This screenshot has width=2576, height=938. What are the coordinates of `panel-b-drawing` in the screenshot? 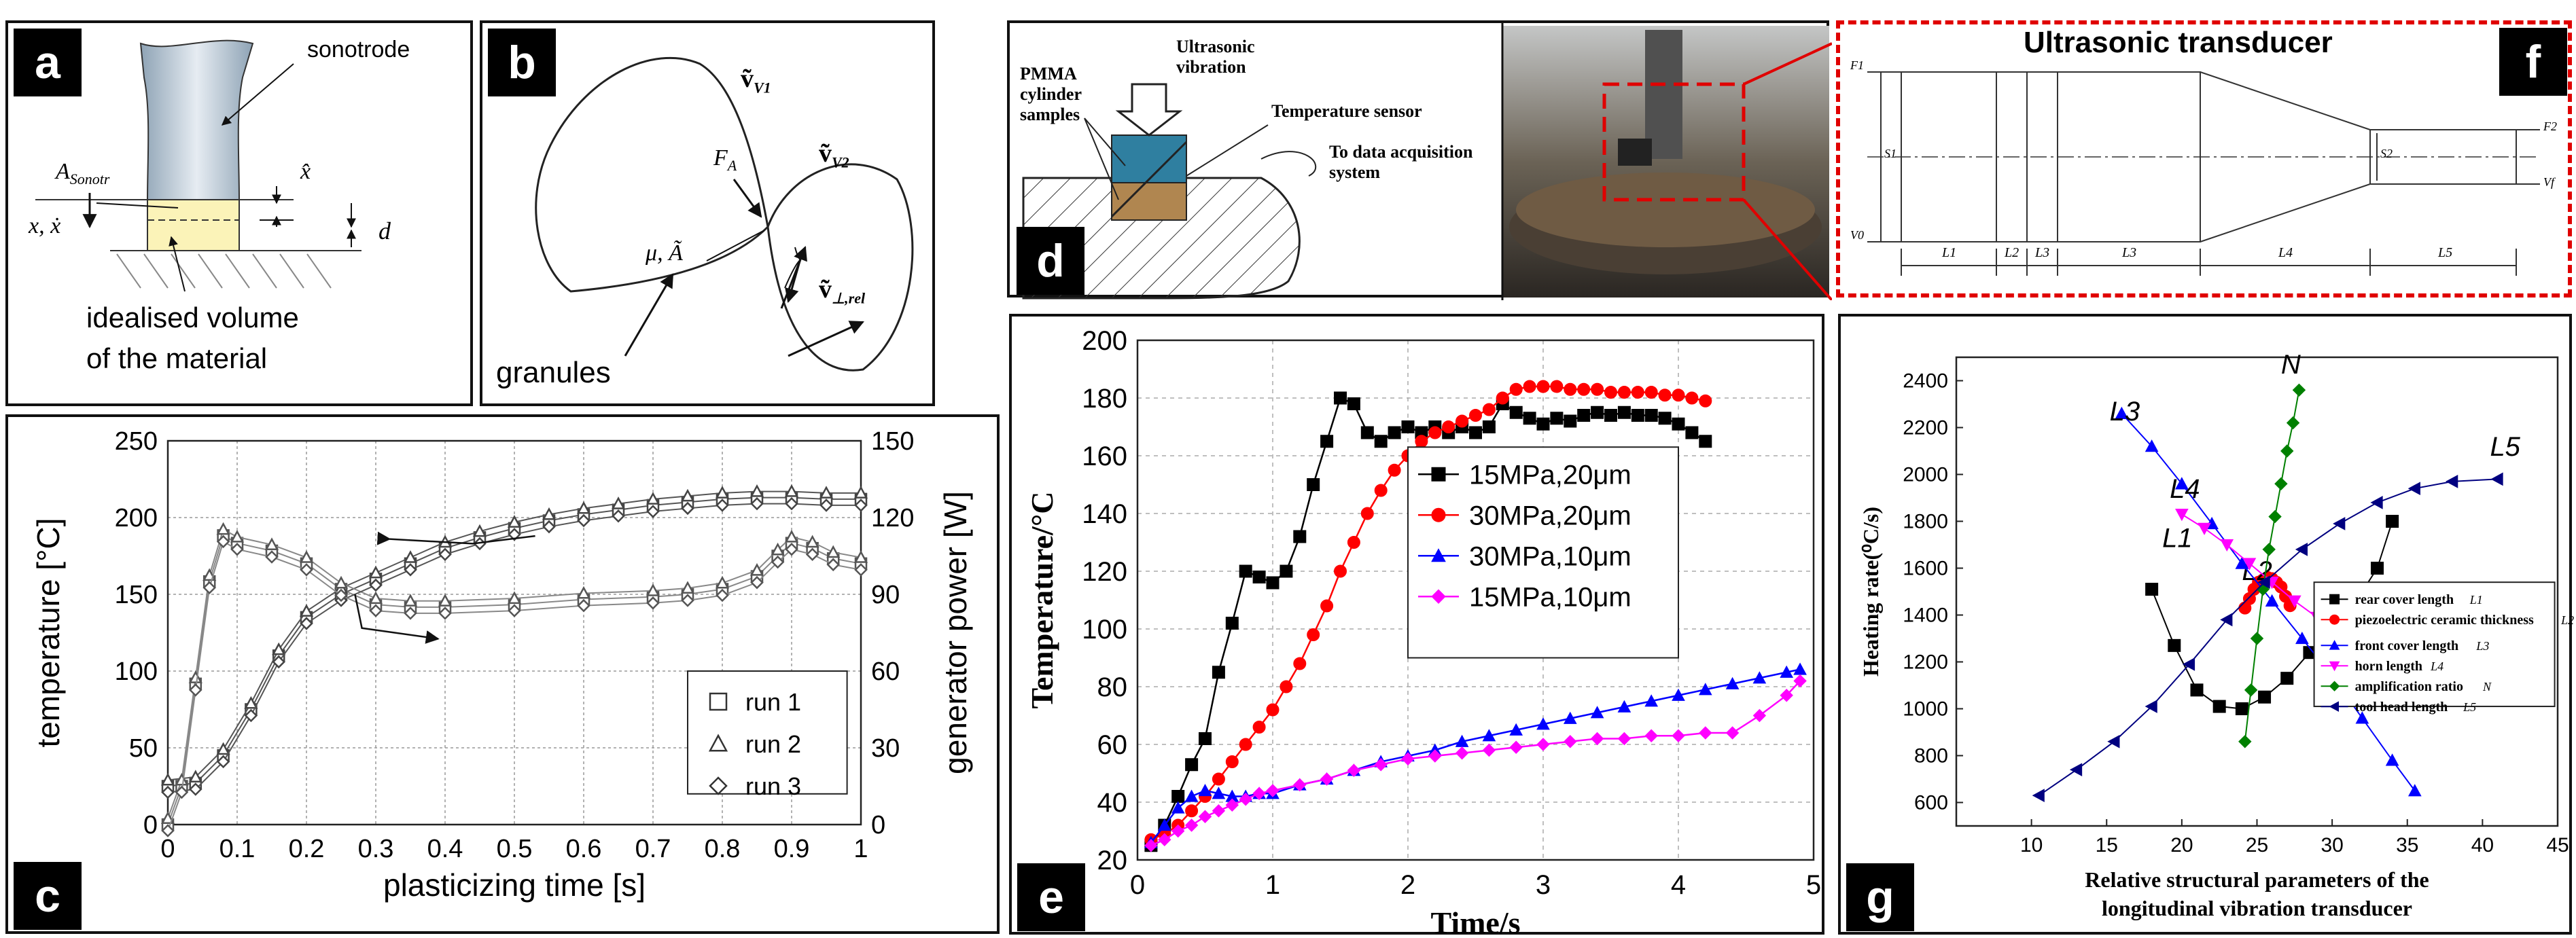 It's located at (724, 214).